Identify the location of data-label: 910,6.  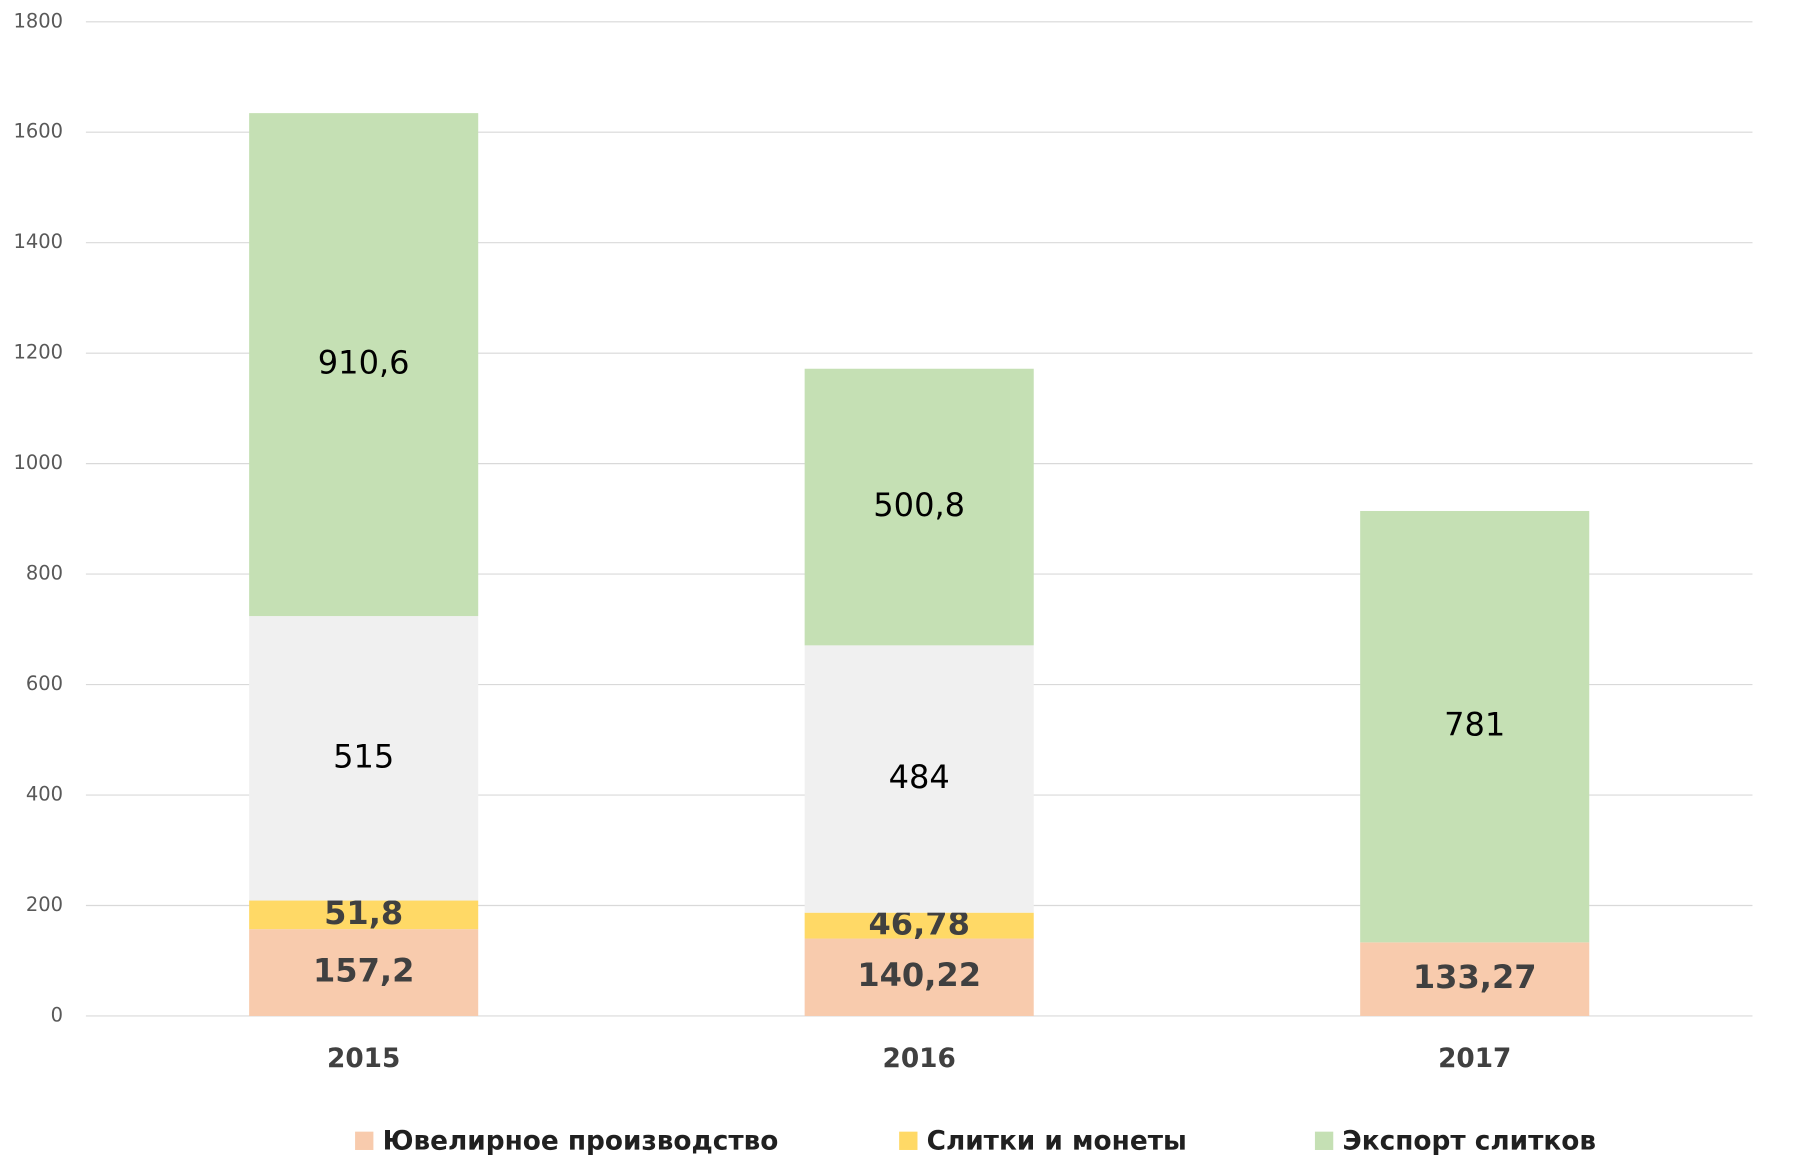
(364, 363).